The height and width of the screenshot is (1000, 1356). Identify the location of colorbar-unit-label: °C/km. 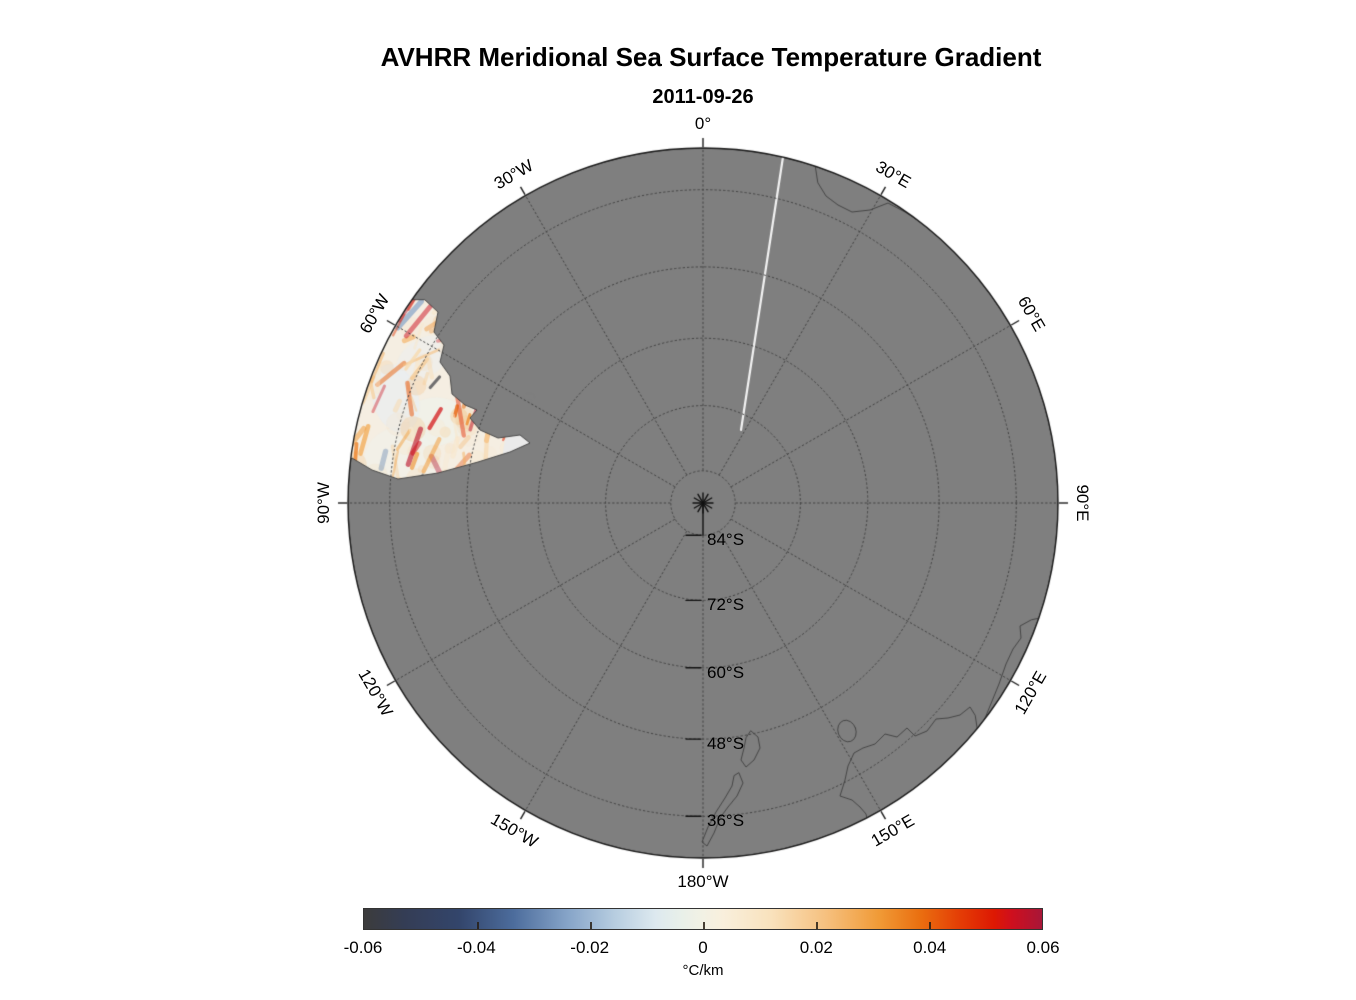
(703, 970).